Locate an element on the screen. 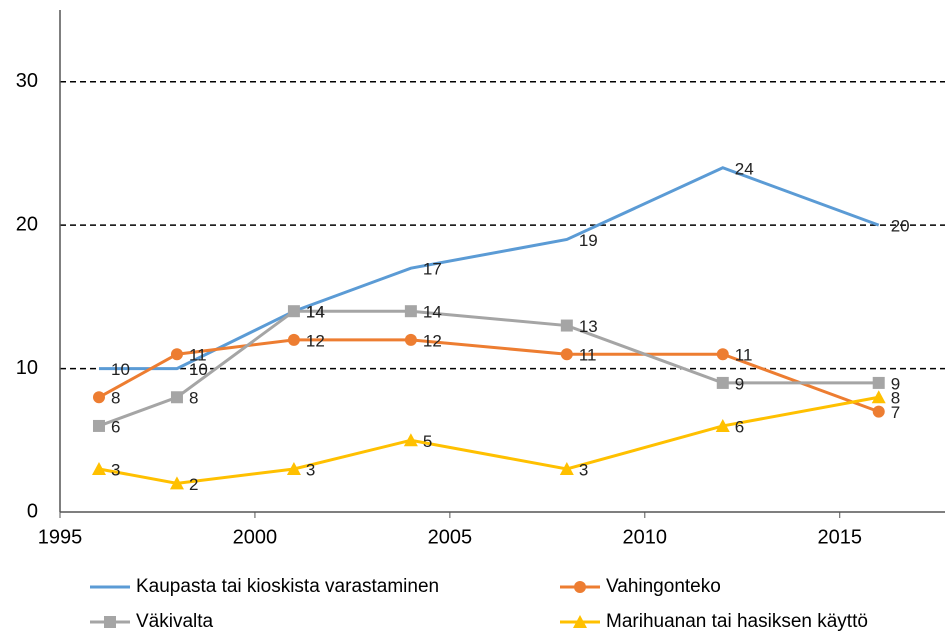 The height and width of the screenshot is (637, 948). data-label: 17 is located at coordinates (432, 269).